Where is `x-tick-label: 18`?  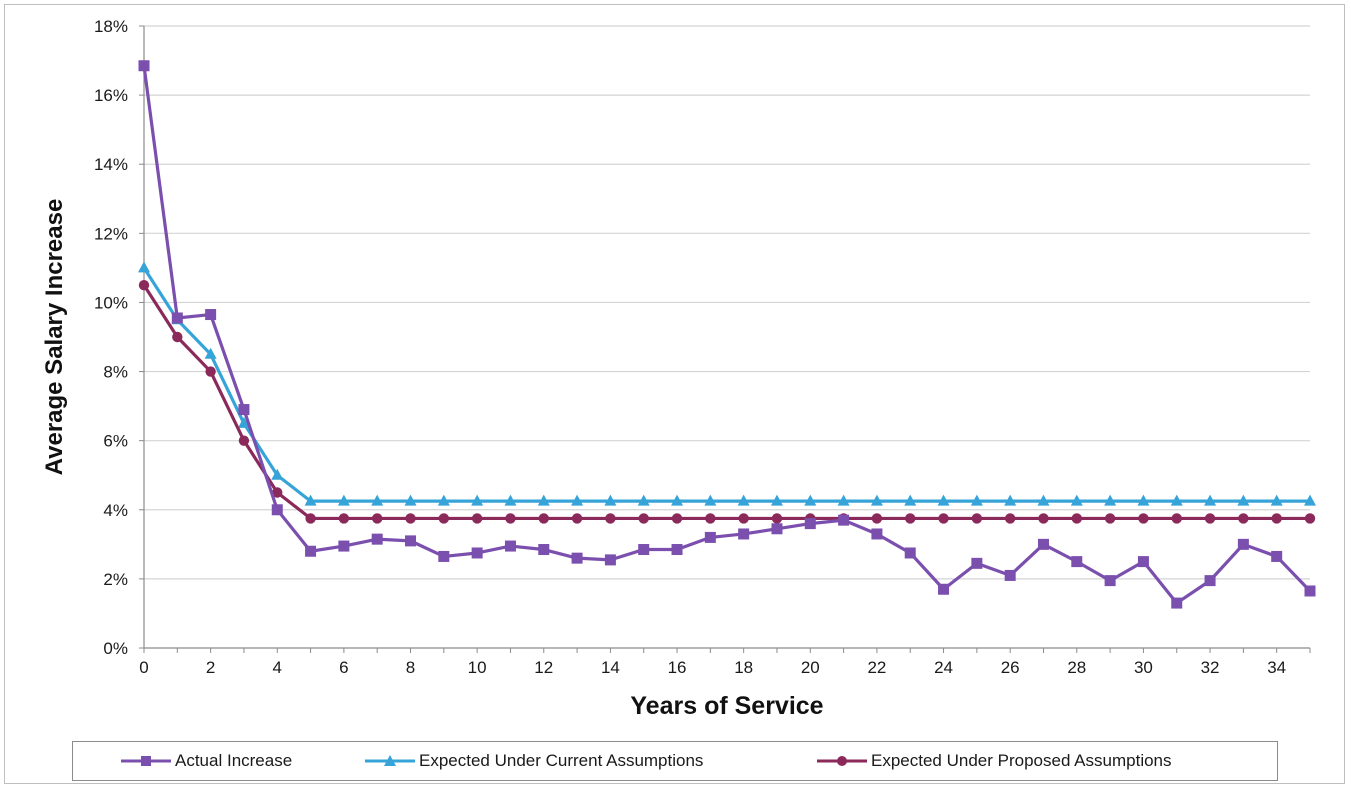
x-tick-label: 18 is located at coordinates (743, 667).